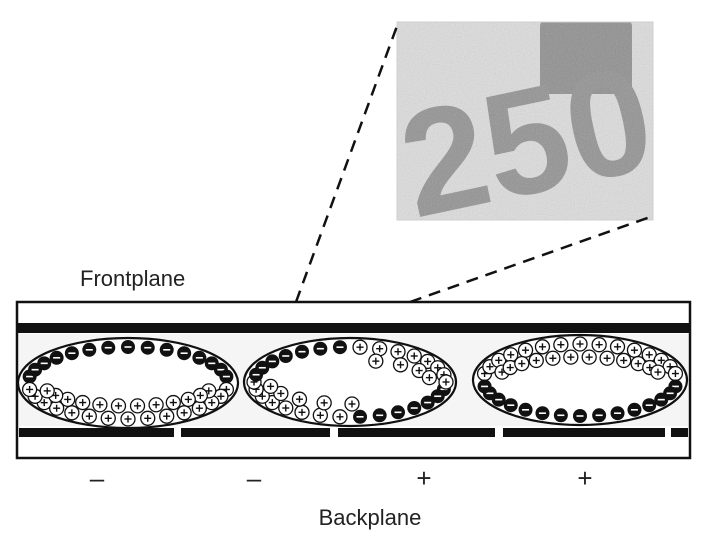 Image resolution: width=708 pixels, height=540 pixels. Describe the element at coordinates (370, 517) in the screenshot. I see `backplane-label: Backplane` at that location.